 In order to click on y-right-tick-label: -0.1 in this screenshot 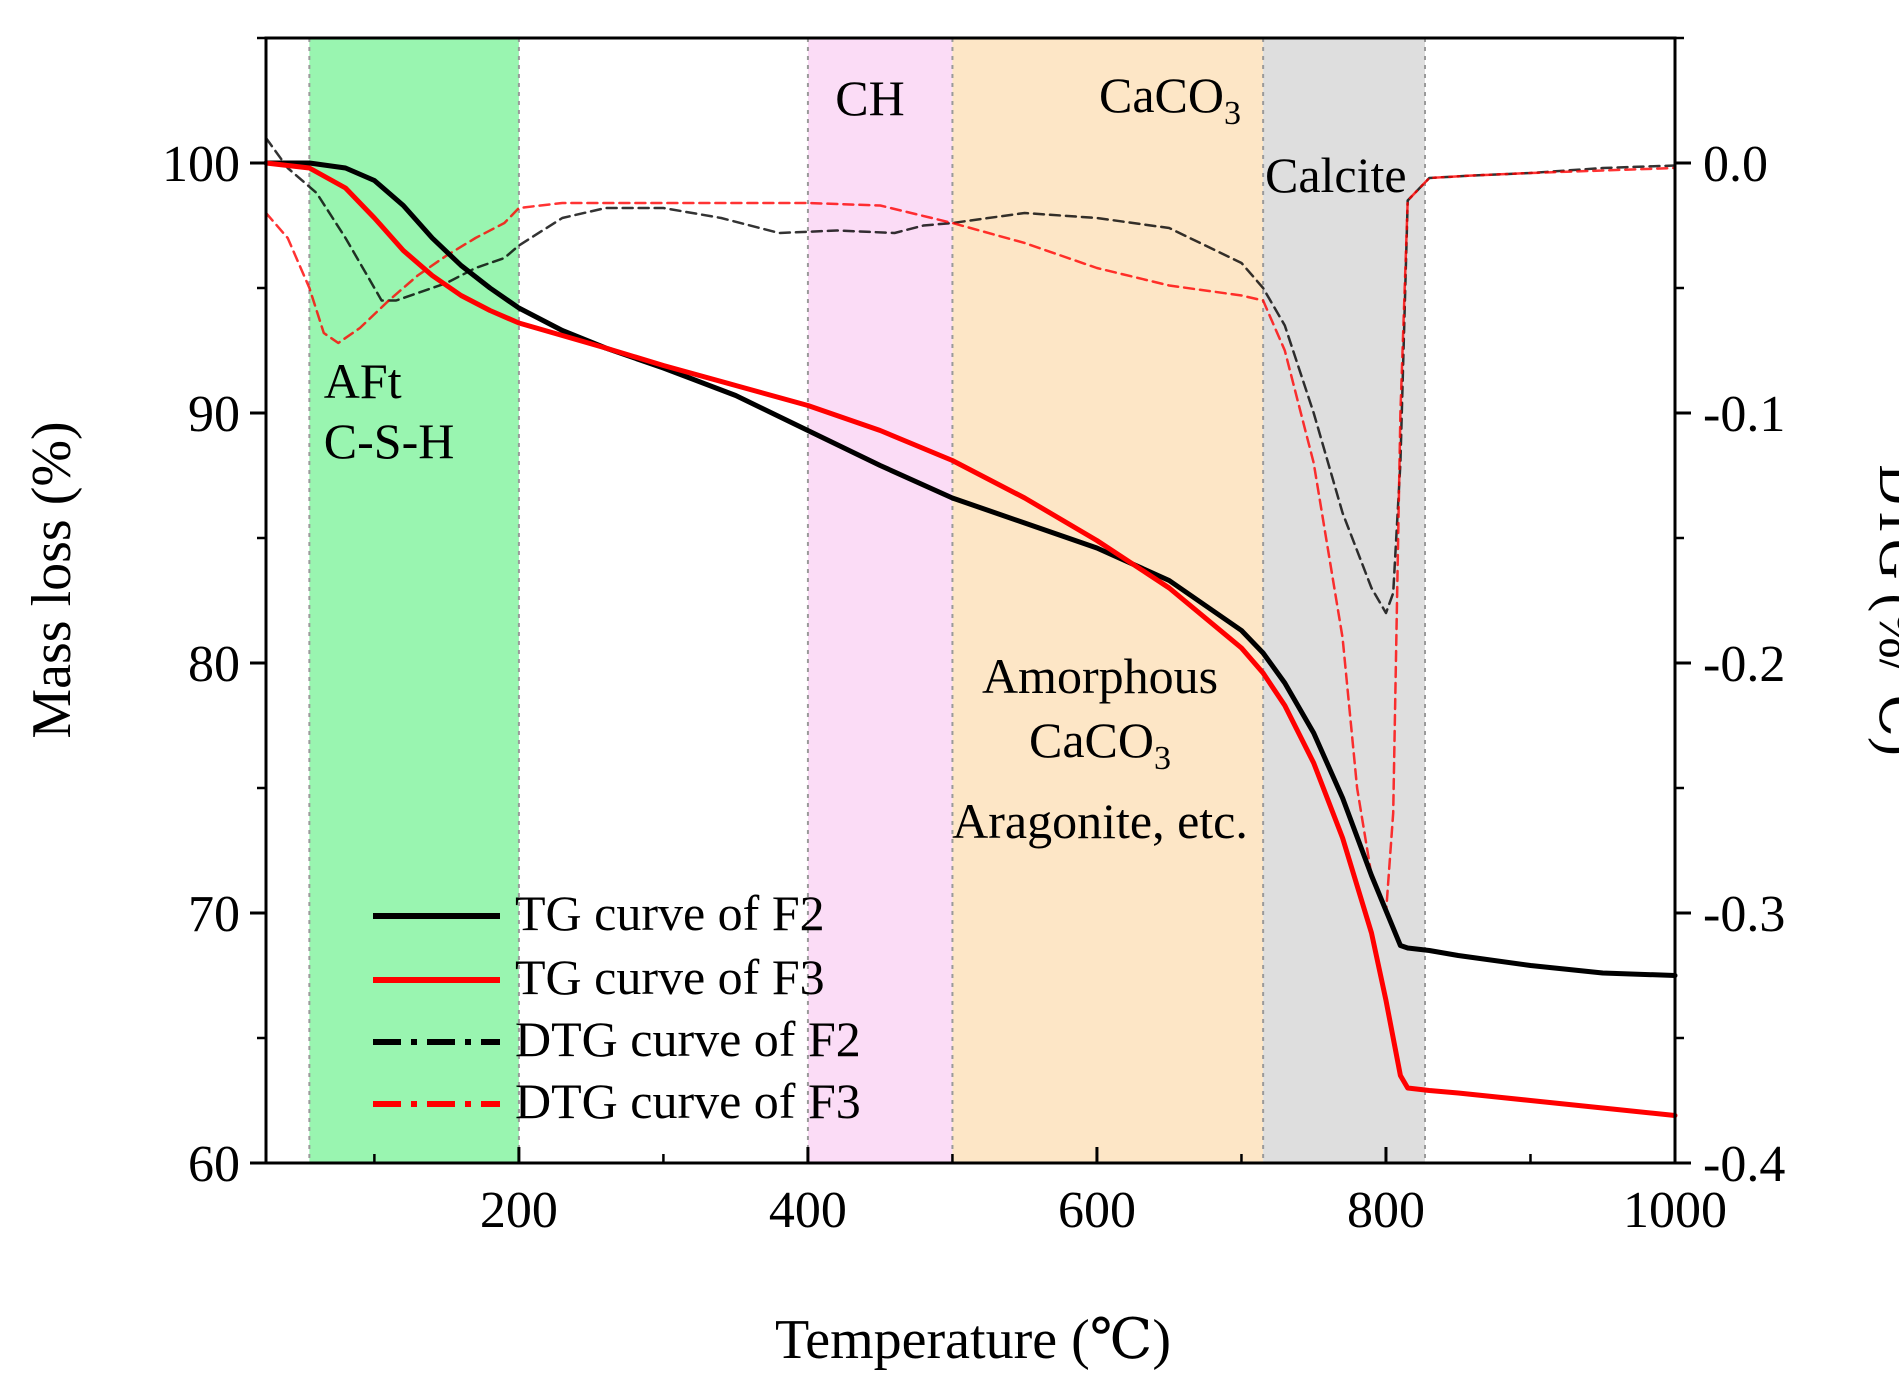, I will do `click(1744, 414)`.